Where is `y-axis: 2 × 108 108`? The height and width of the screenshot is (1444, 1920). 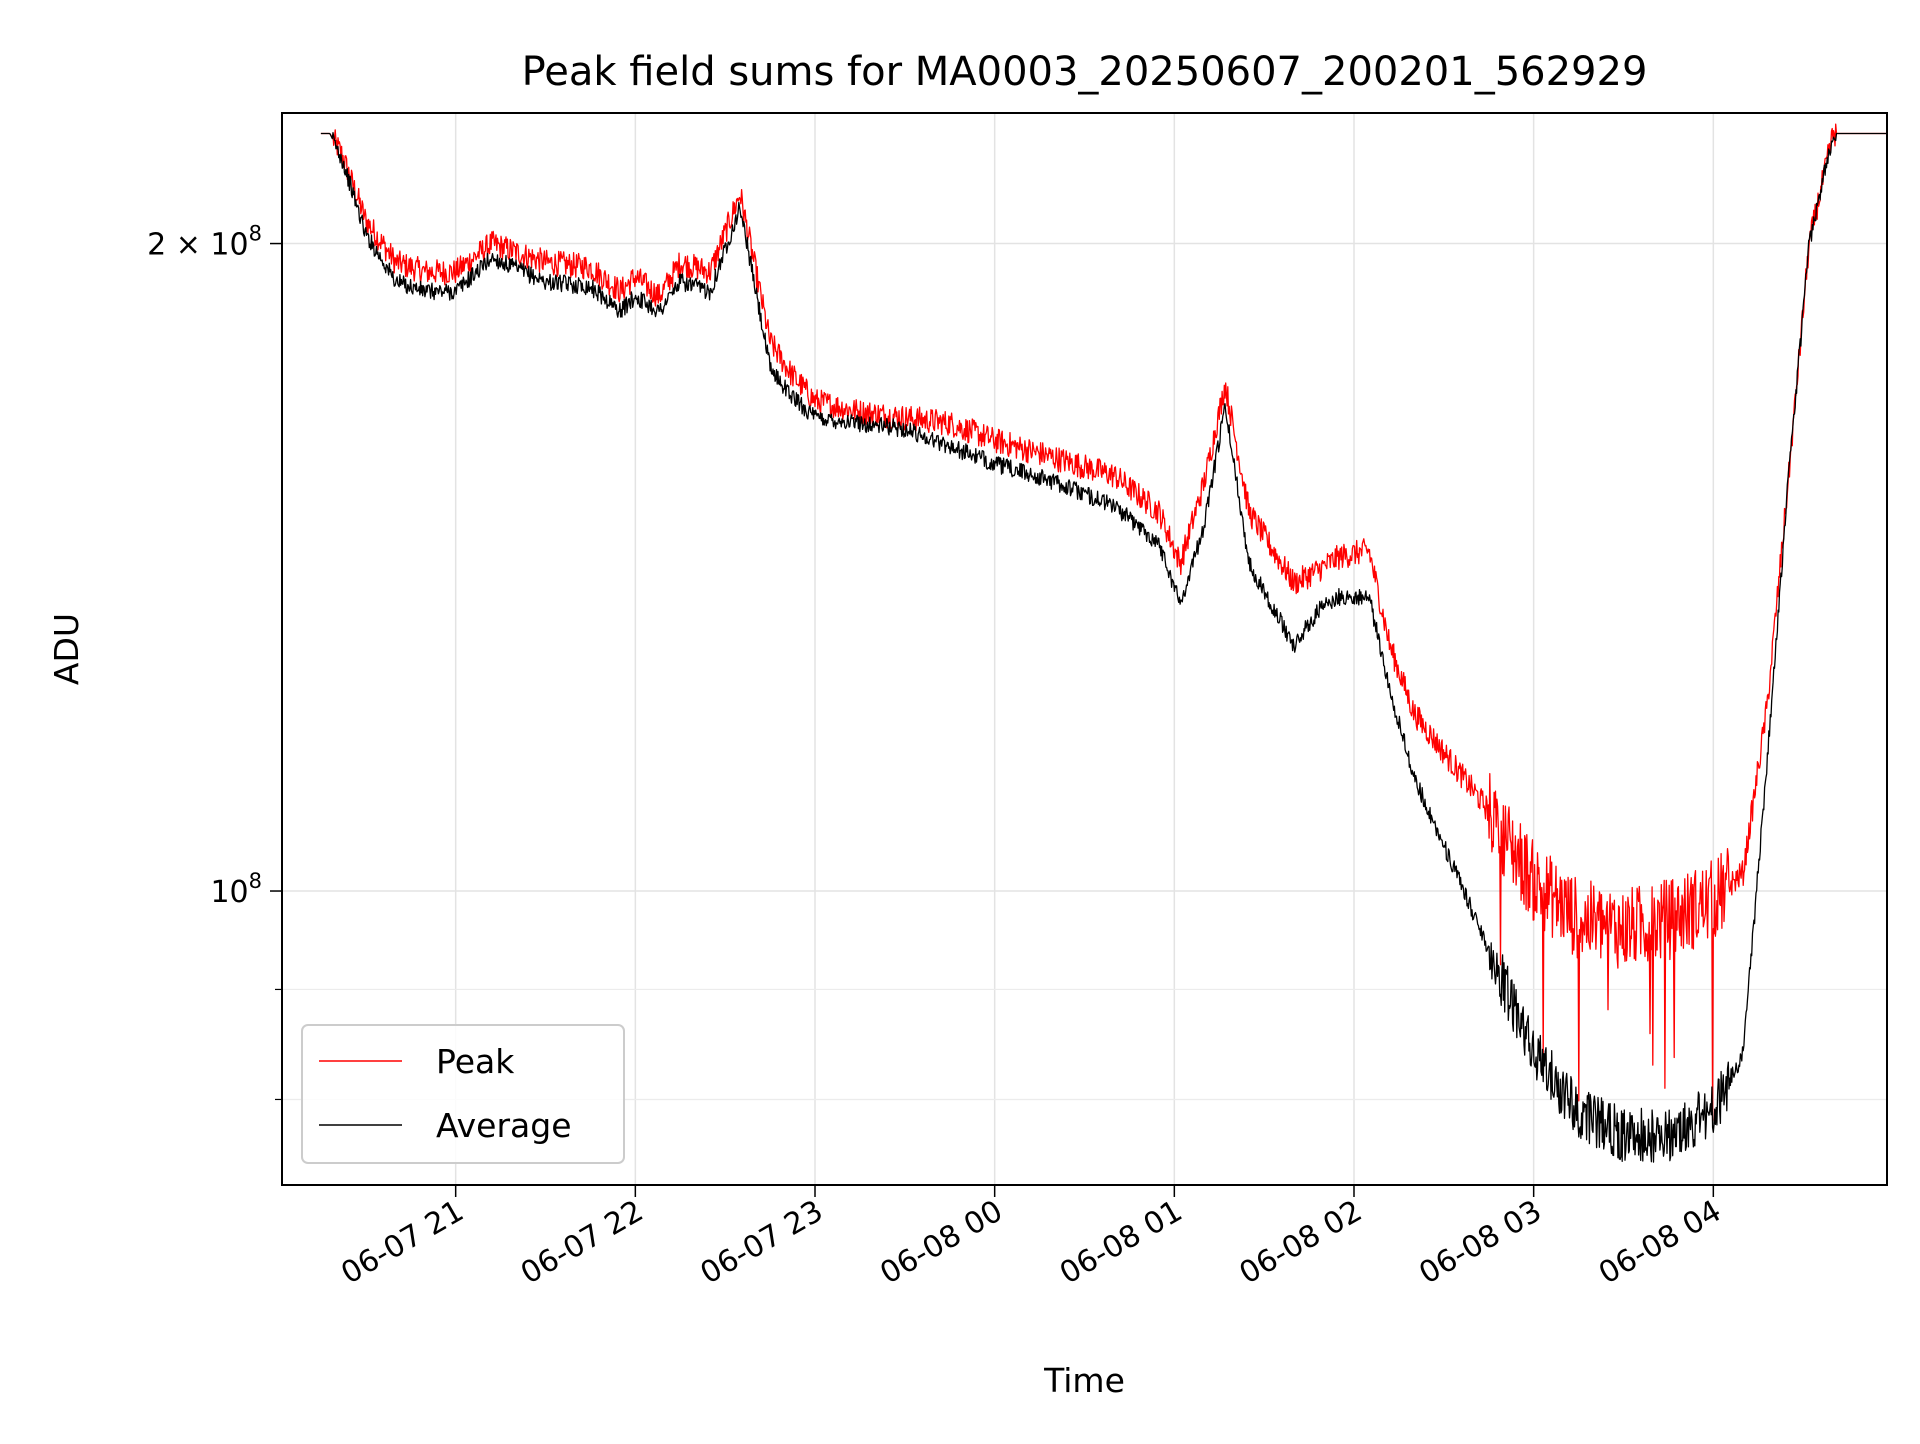
y-axis: 2 × 108 108 is located at coordinates (214, 661).